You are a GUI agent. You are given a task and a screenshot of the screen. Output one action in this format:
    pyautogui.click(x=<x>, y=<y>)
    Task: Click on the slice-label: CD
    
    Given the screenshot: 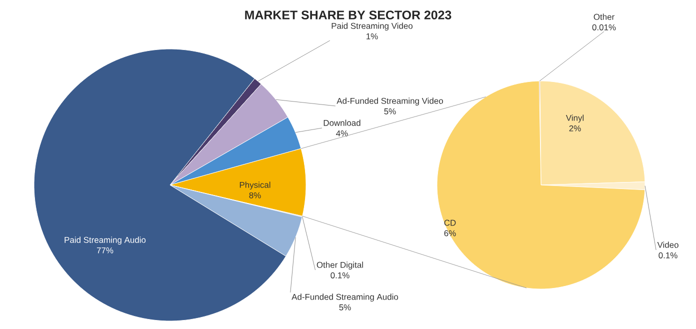 What is the action you would take?
    pyautogui.click(x=450, y=223)
    